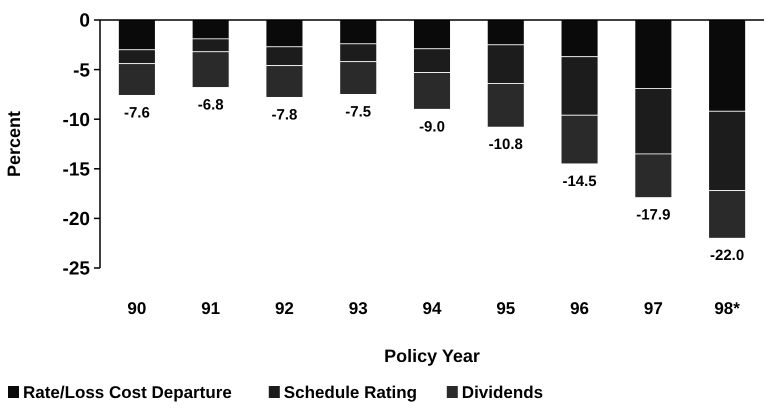 The image size is (770, 410). What do you see at coordinates (432, 356) in the screenshot?
I see `x-axis-title: Policy Year` at bounding box center [432, 356].